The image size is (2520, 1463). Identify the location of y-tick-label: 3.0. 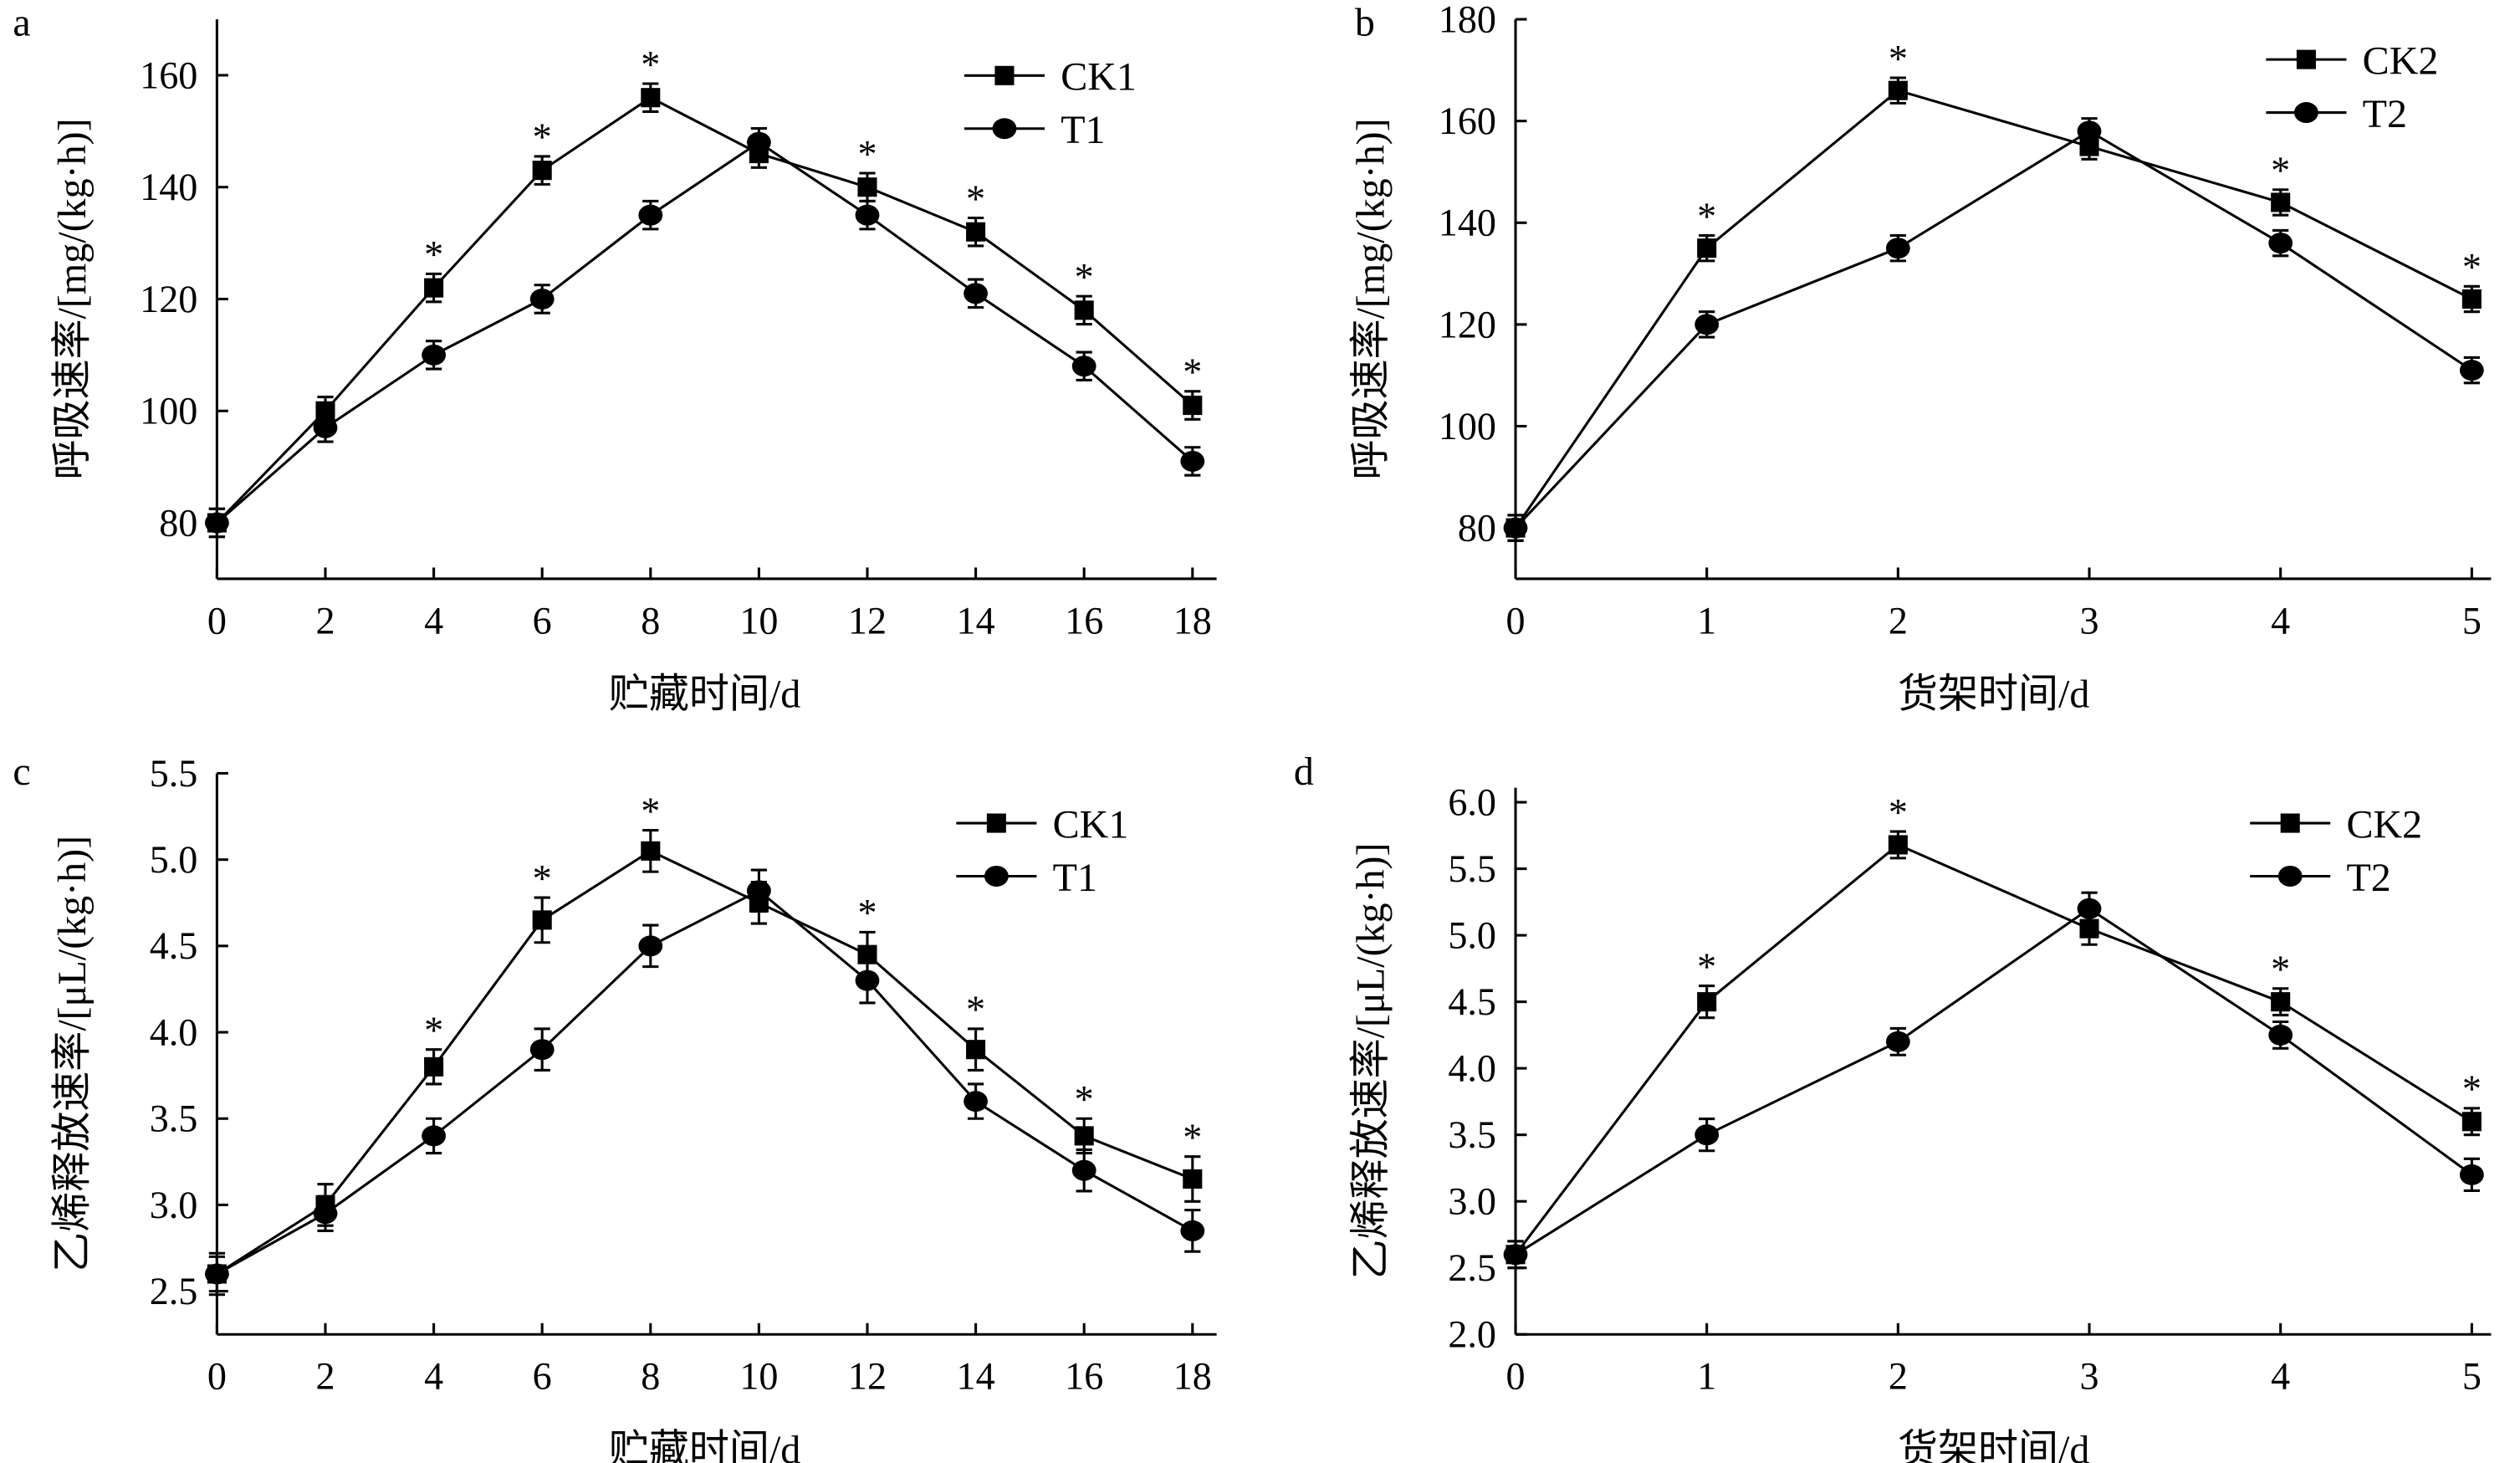
(1472, 1202).